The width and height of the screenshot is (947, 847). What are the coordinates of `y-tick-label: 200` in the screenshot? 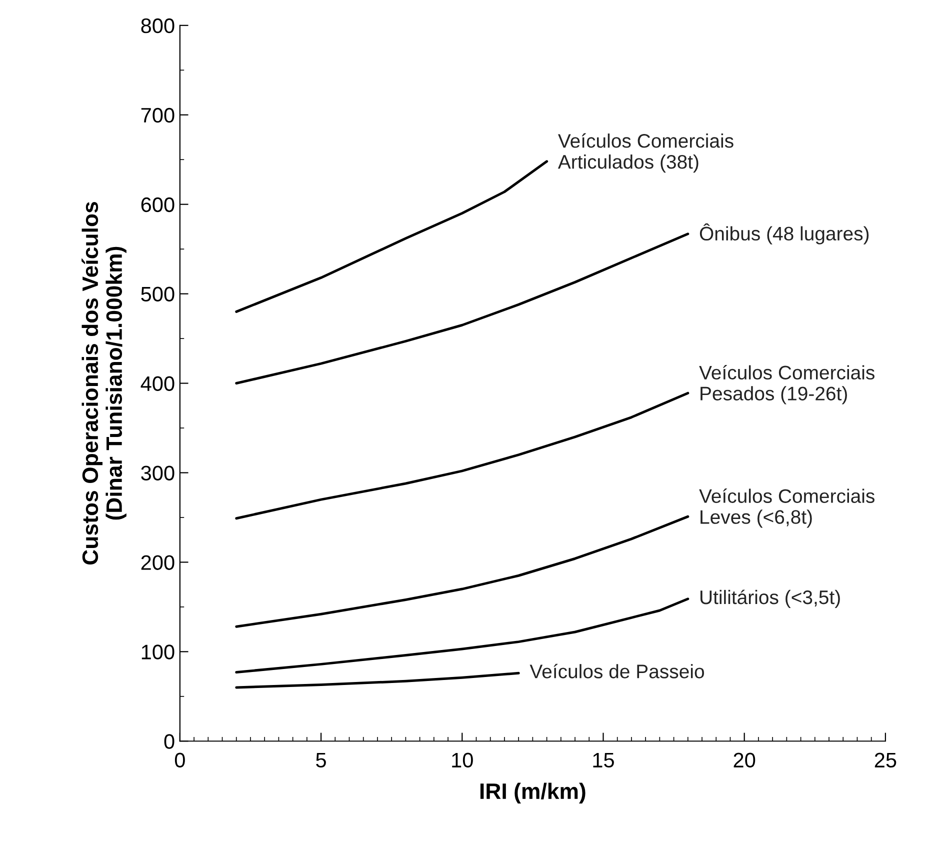 It's located at (157, 562).